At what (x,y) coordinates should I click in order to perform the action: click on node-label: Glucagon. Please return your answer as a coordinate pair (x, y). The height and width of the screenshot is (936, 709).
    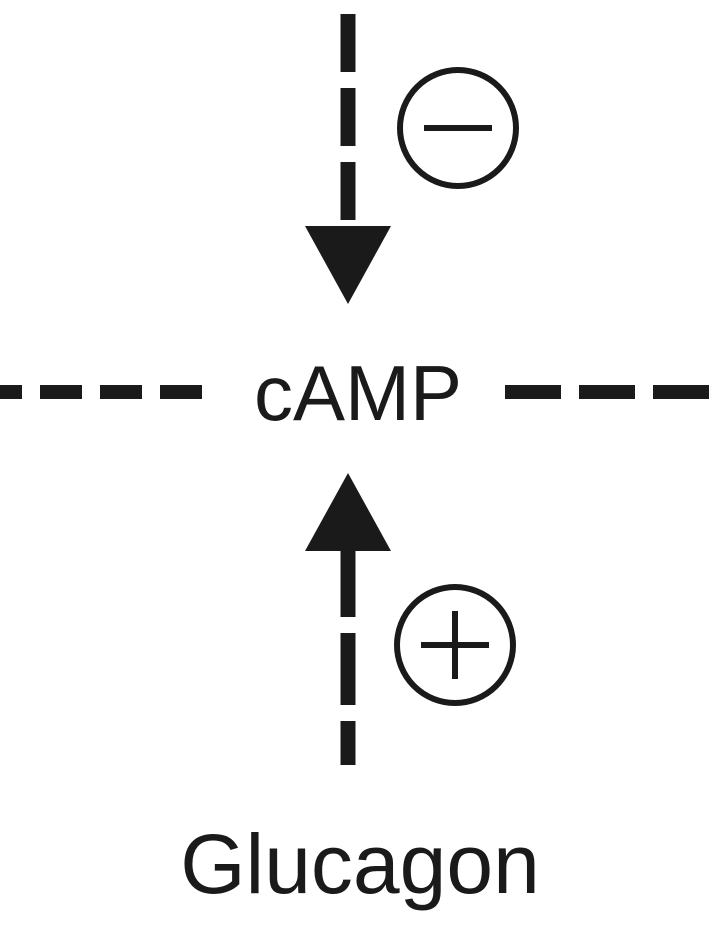
    Looking at the image, I should click on (360, 864).